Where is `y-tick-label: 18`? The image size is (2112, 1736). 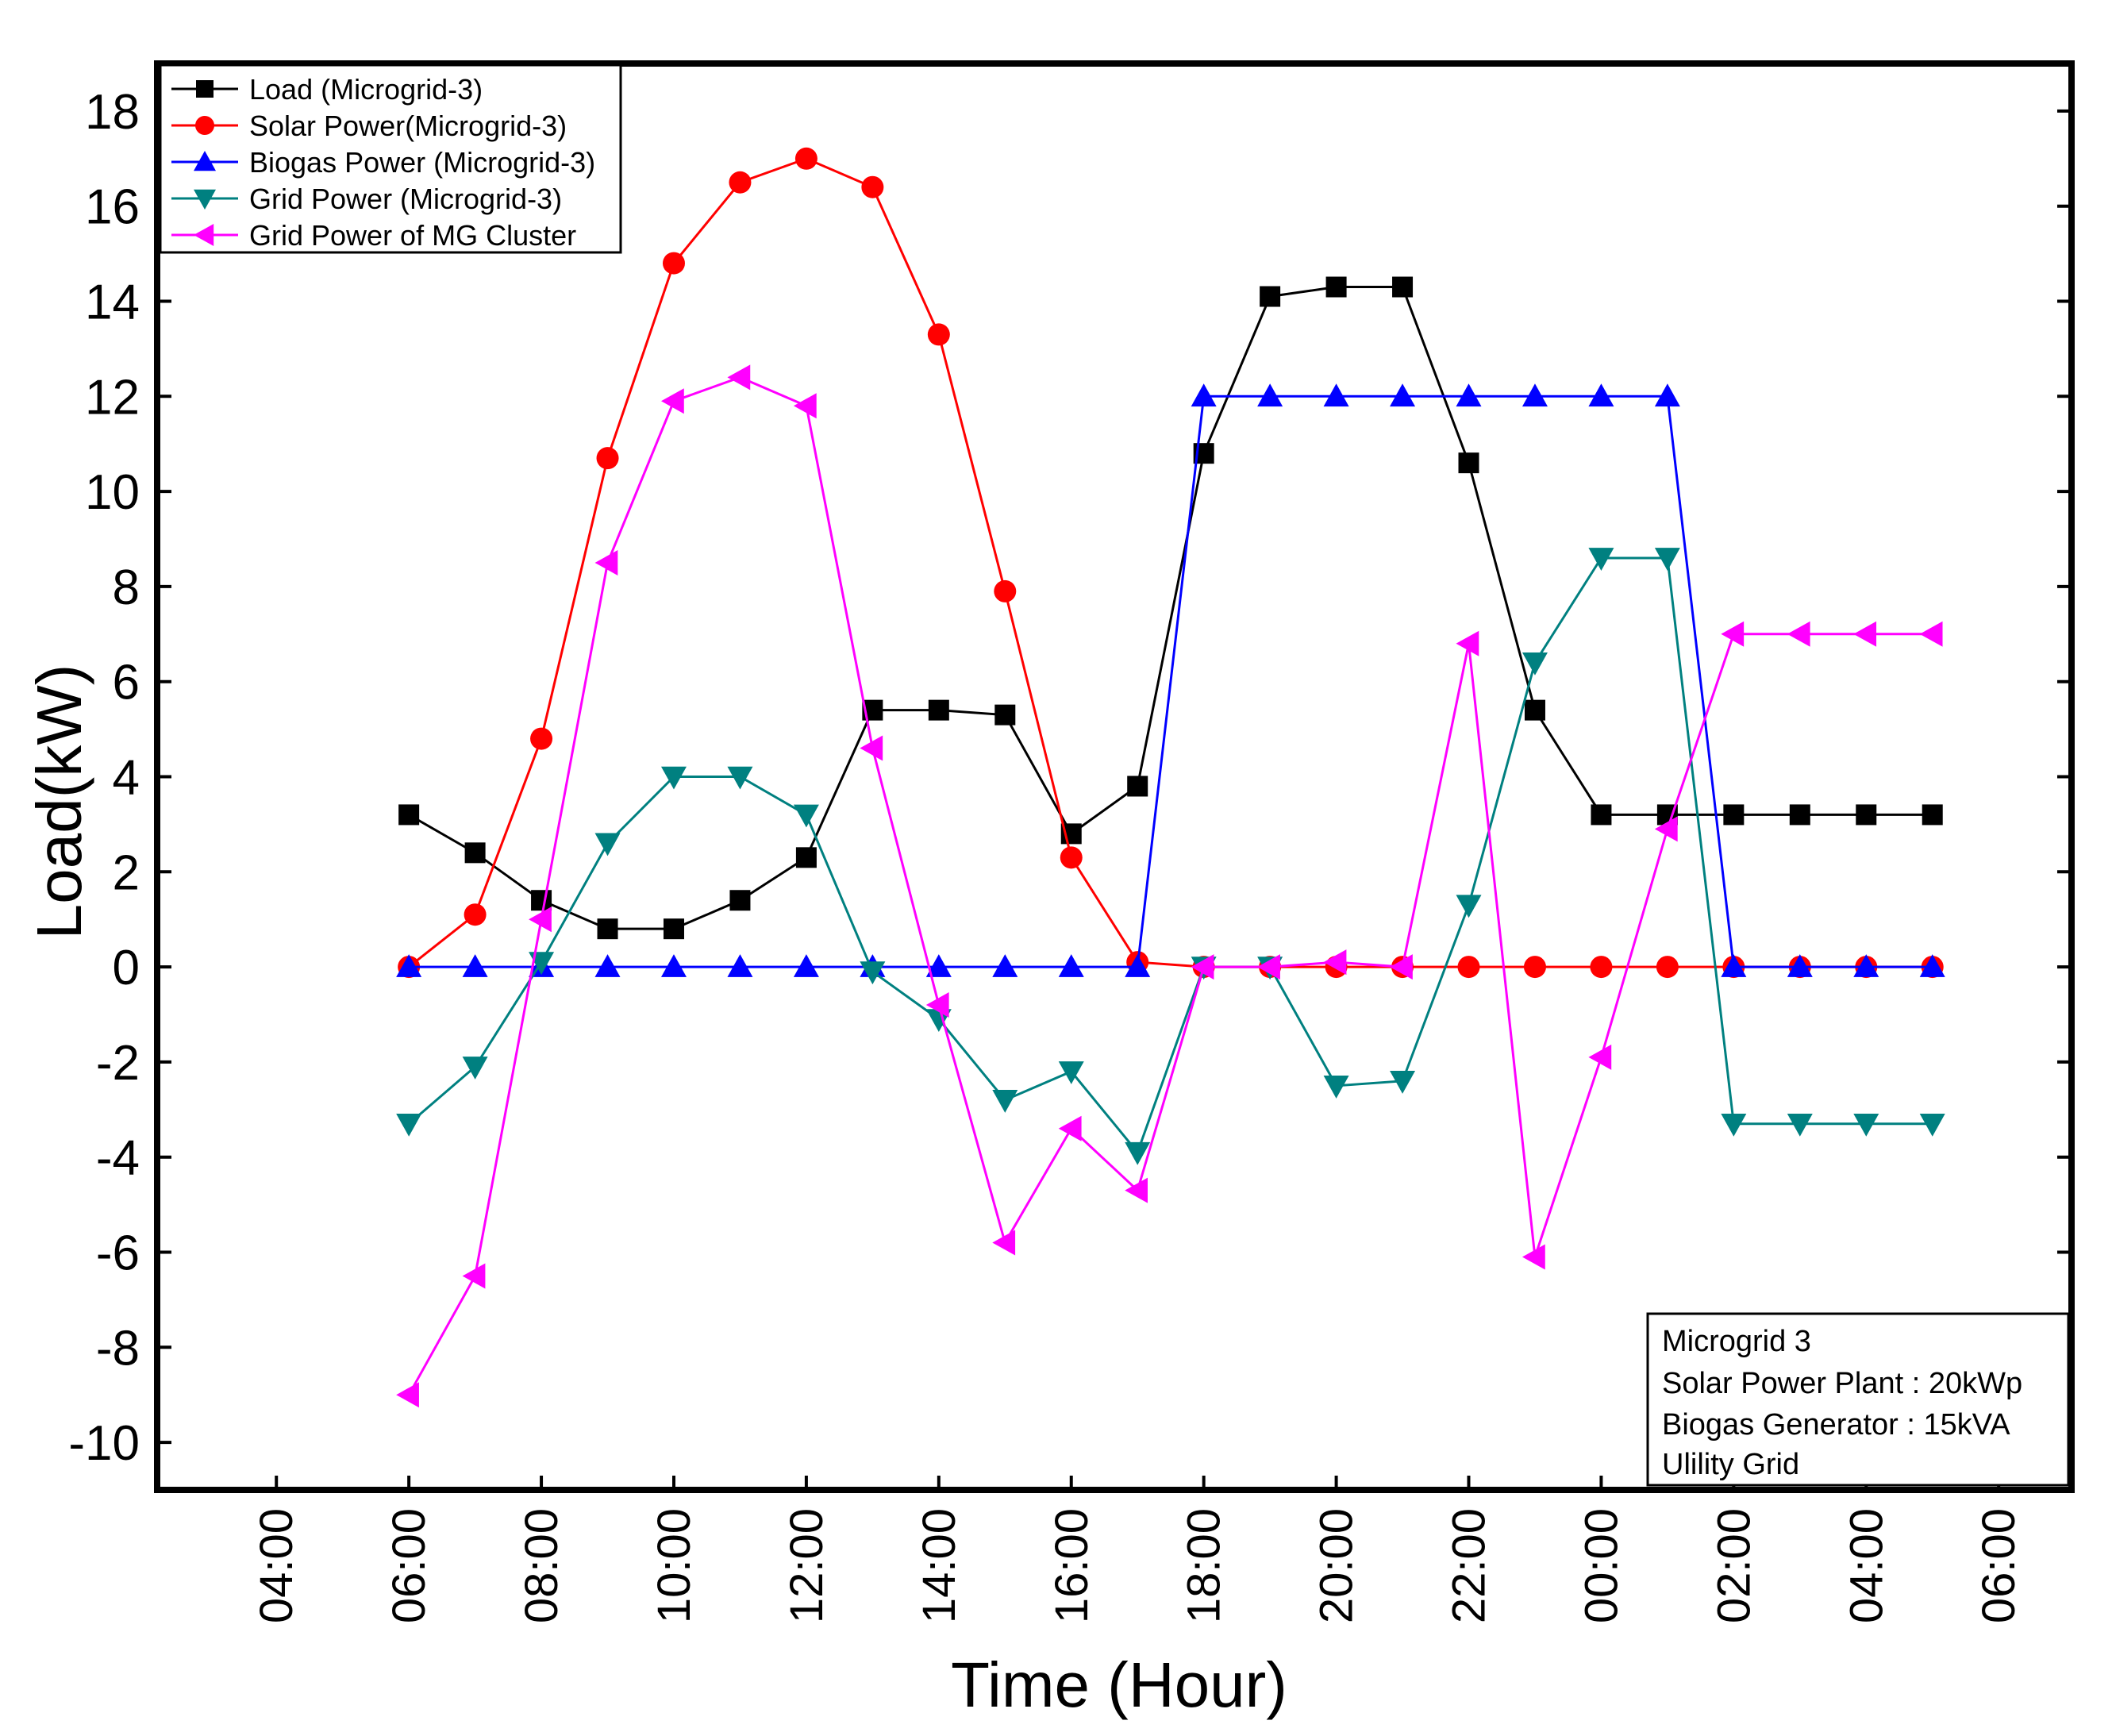
y-tick-label: 18 is located at coordinates (112, 112).